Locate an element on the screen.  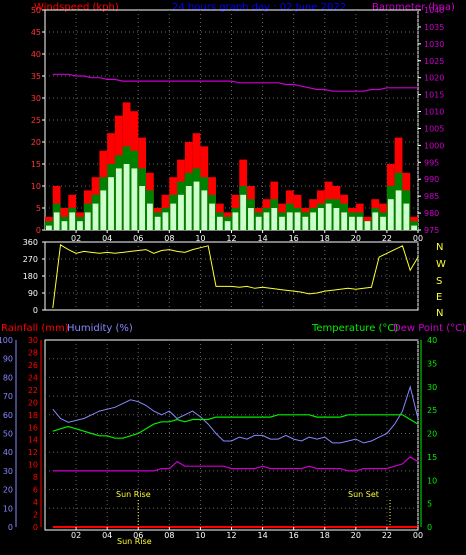
windspeed-label: Windspeed (kph) is located at coordinates (76, 7).